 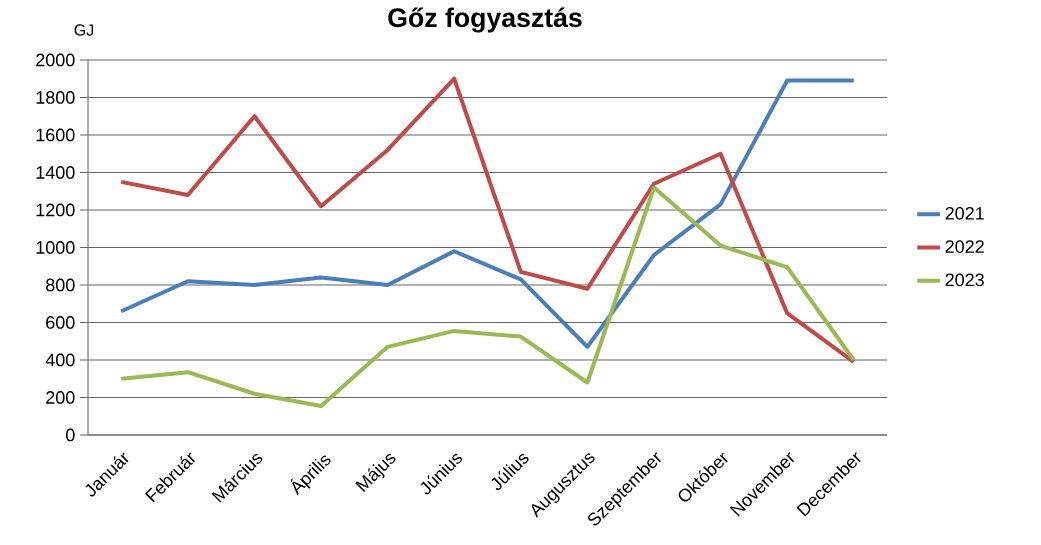 I want to click on legend-label: 2023, so click(x=964, y=280).